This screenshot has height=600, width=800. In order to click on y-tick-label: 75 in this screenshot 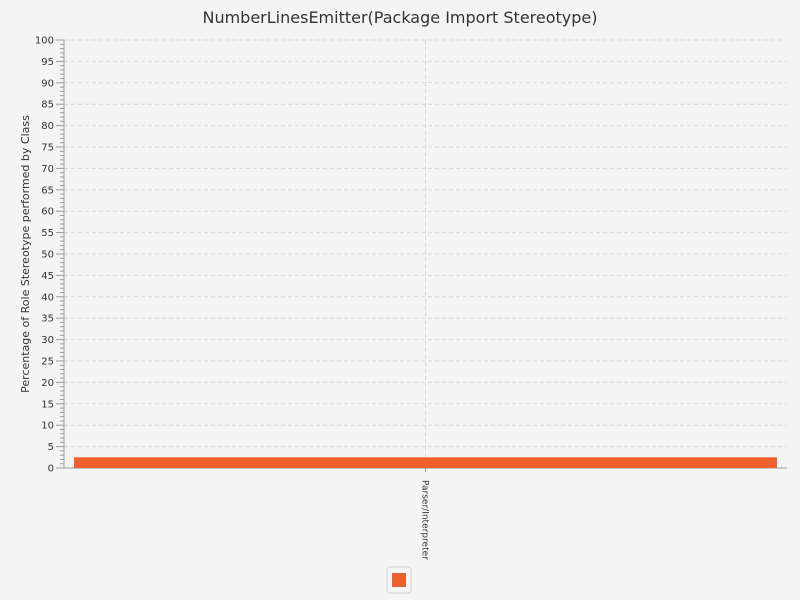, I will do `click(47, 148)`.